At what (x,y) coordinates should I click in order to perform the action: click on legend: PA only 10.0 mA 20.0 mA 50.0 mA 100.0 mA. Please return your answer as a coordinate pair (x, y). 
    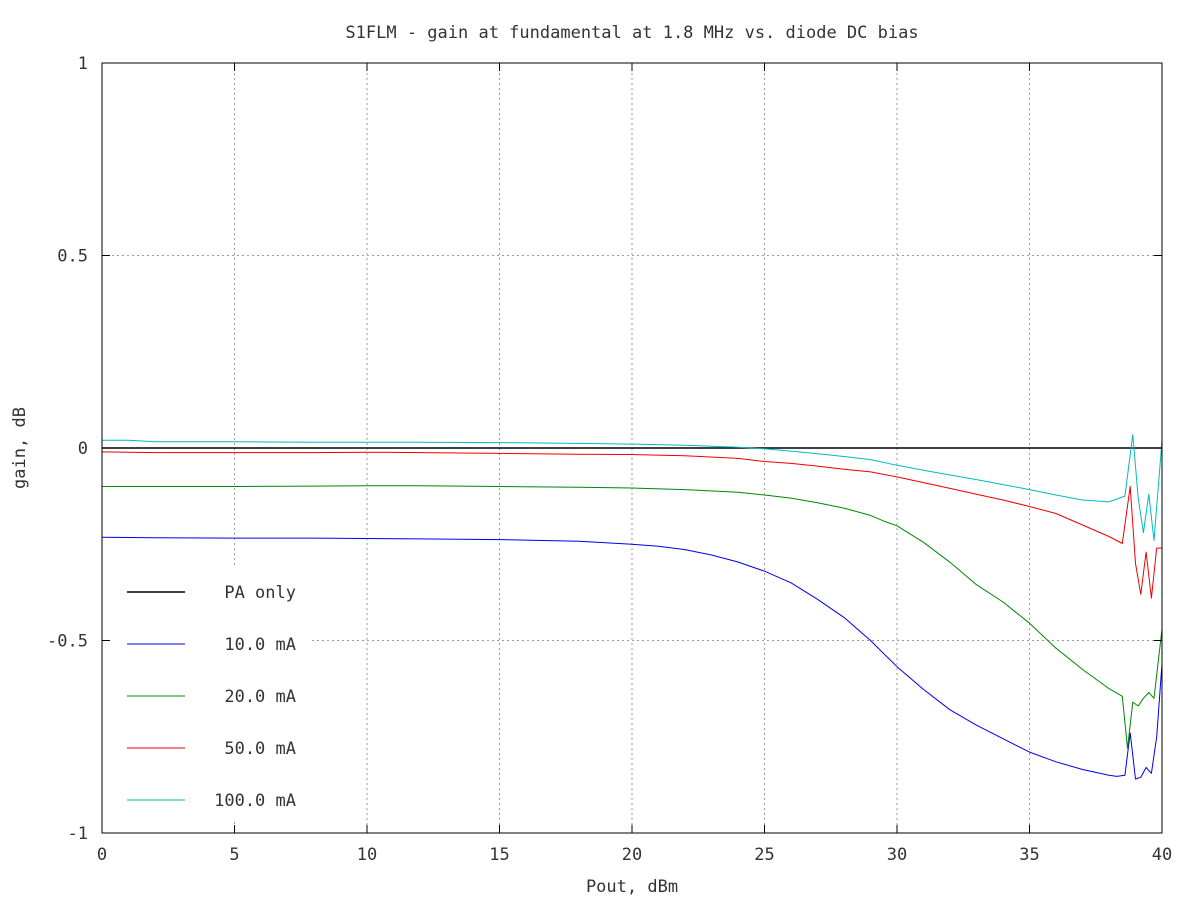
    Looking at the image, I should click on (211, 697).